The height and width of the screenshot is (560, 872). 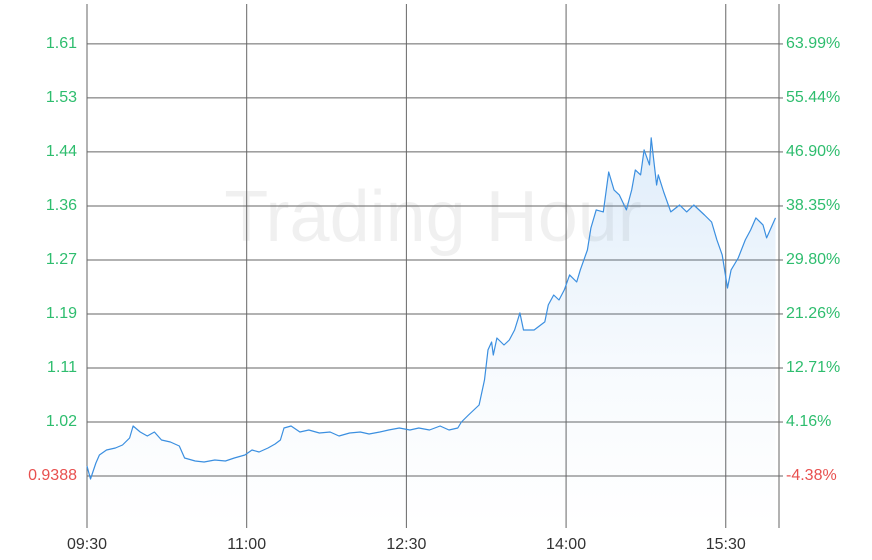 I want to click on y2-tick-label: 12.71%, so click(x=813, y=367).